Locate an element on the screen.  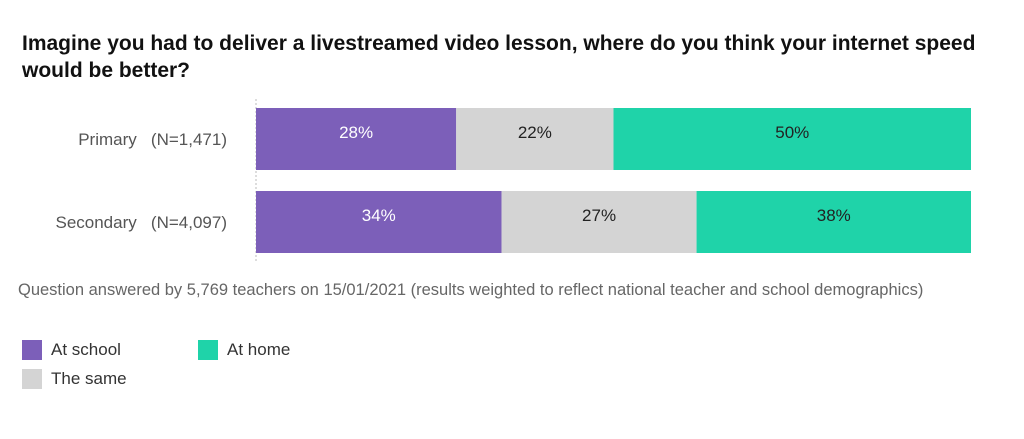
data-label-secondary-at-school: 34% is located at coordinates (379, 215).